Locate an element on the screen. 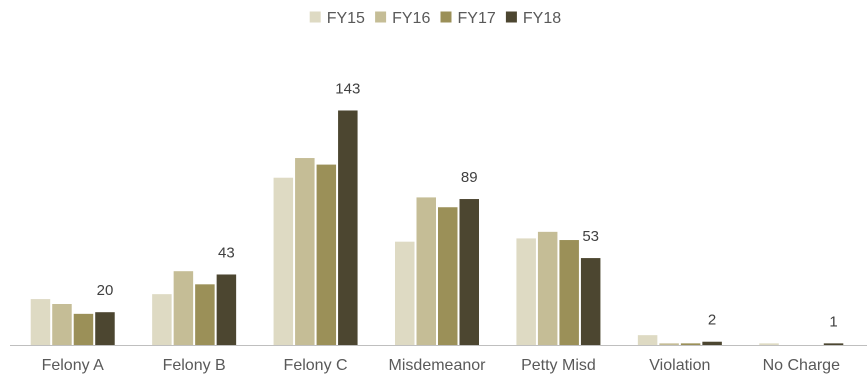 The height and width of the screenshot is (382, 867). x-tick-label-felony-c: Felony C is located at coordinates (316, 365).